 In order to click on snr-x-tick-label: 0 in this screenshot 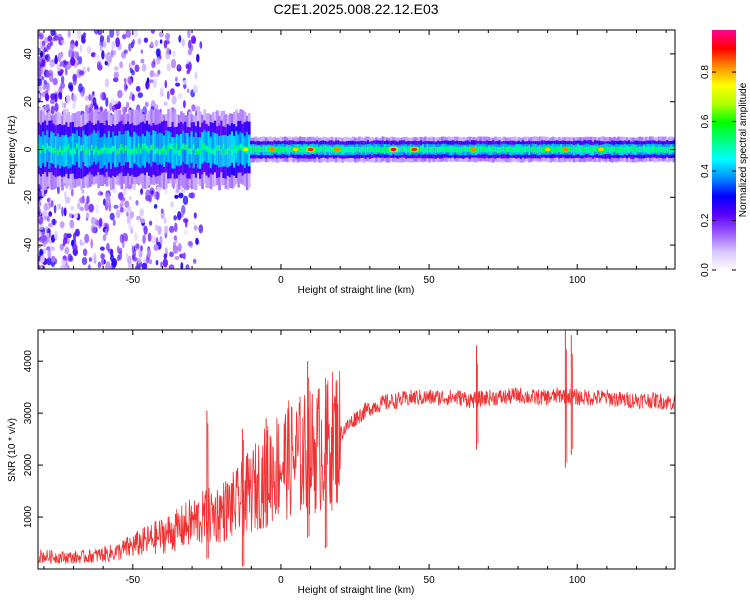, I will do `click(281, 580)`.